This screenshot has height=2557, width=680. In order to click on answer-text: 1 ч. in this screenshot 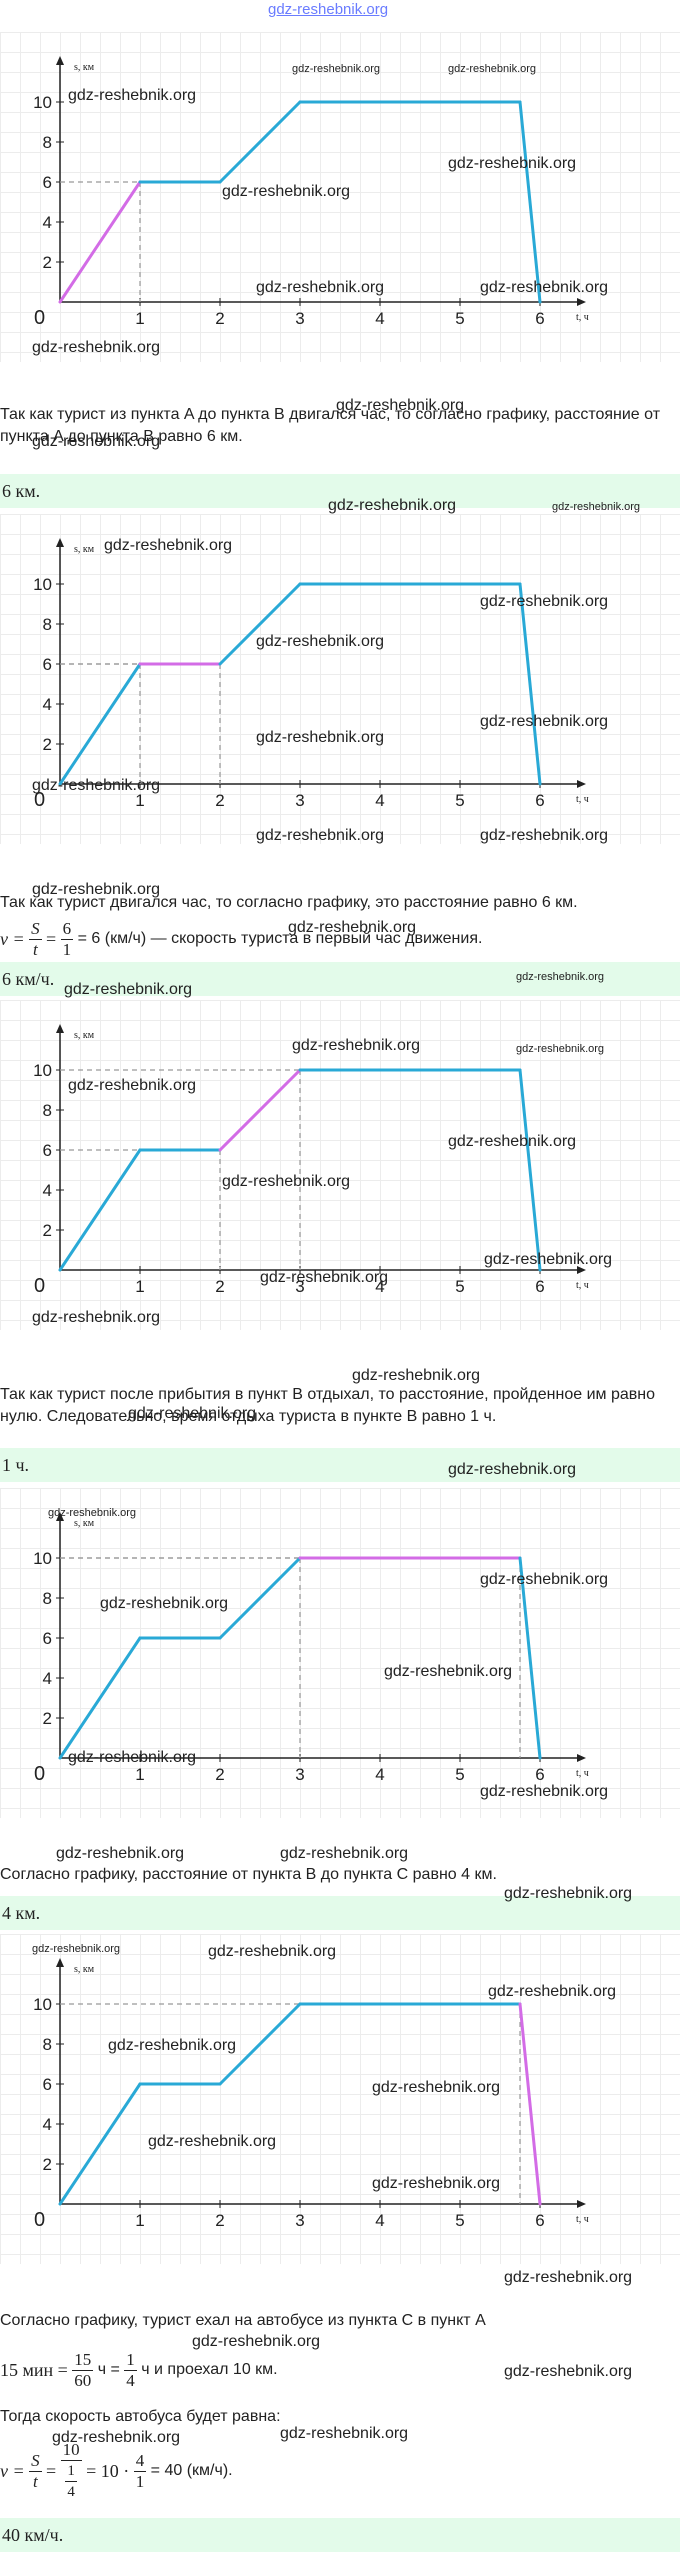, I will do `click(16, 1465)`.